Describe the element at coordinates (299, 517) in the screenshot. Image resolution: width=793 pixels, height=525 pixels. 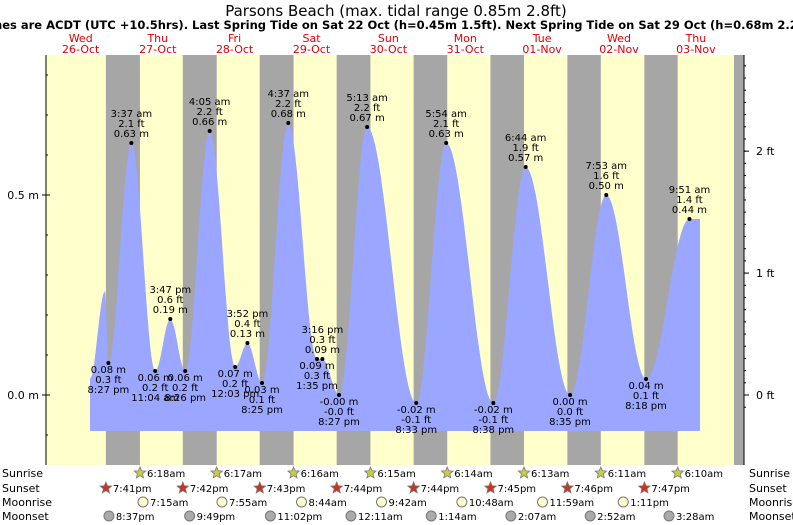
I see `moonset-time: 11:02pm` at that location.